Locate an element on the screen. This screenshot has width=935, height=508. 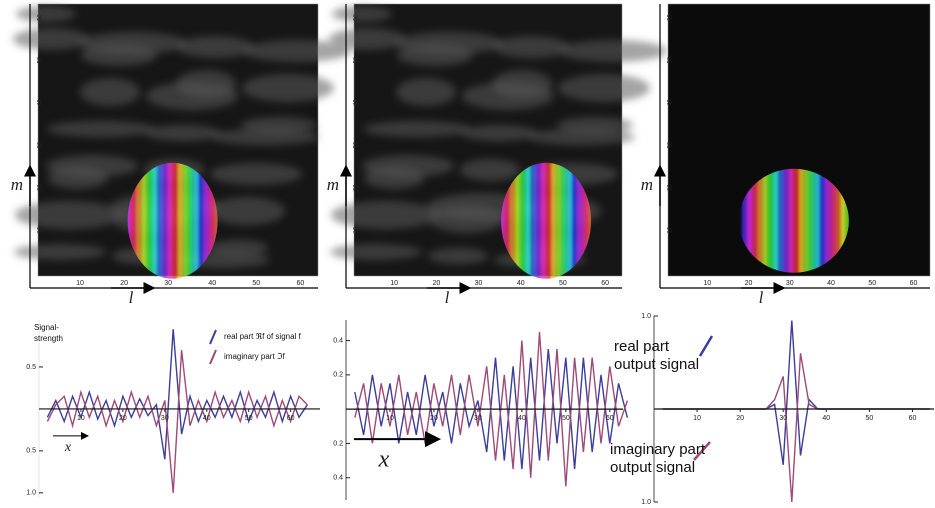
legend-label: imaginary part ℑf is located at coordinates (254, 356).